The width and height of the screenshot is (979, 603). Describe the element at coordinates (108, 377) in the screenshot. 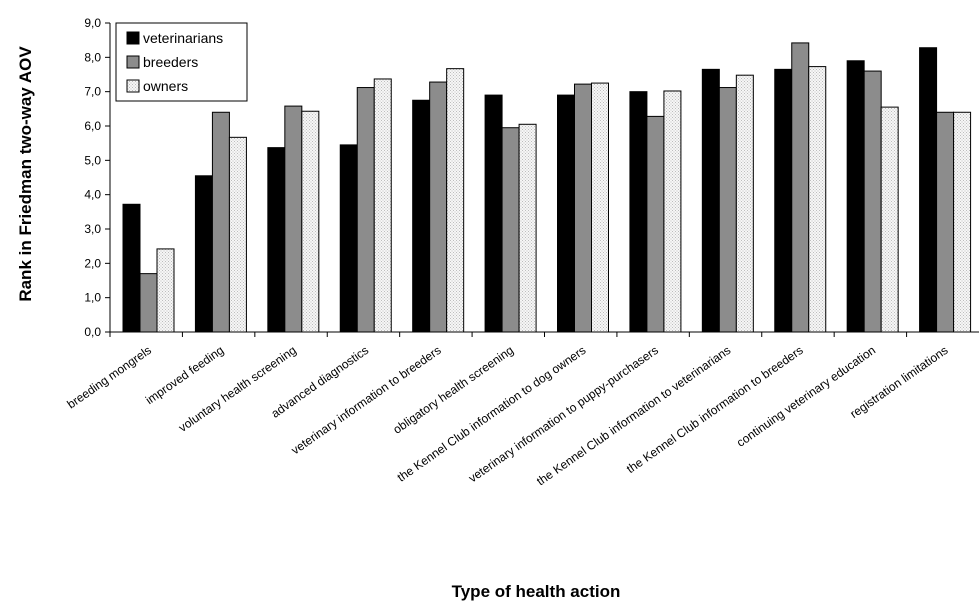

I see `x-category-label: breeding mongrels` at that location.